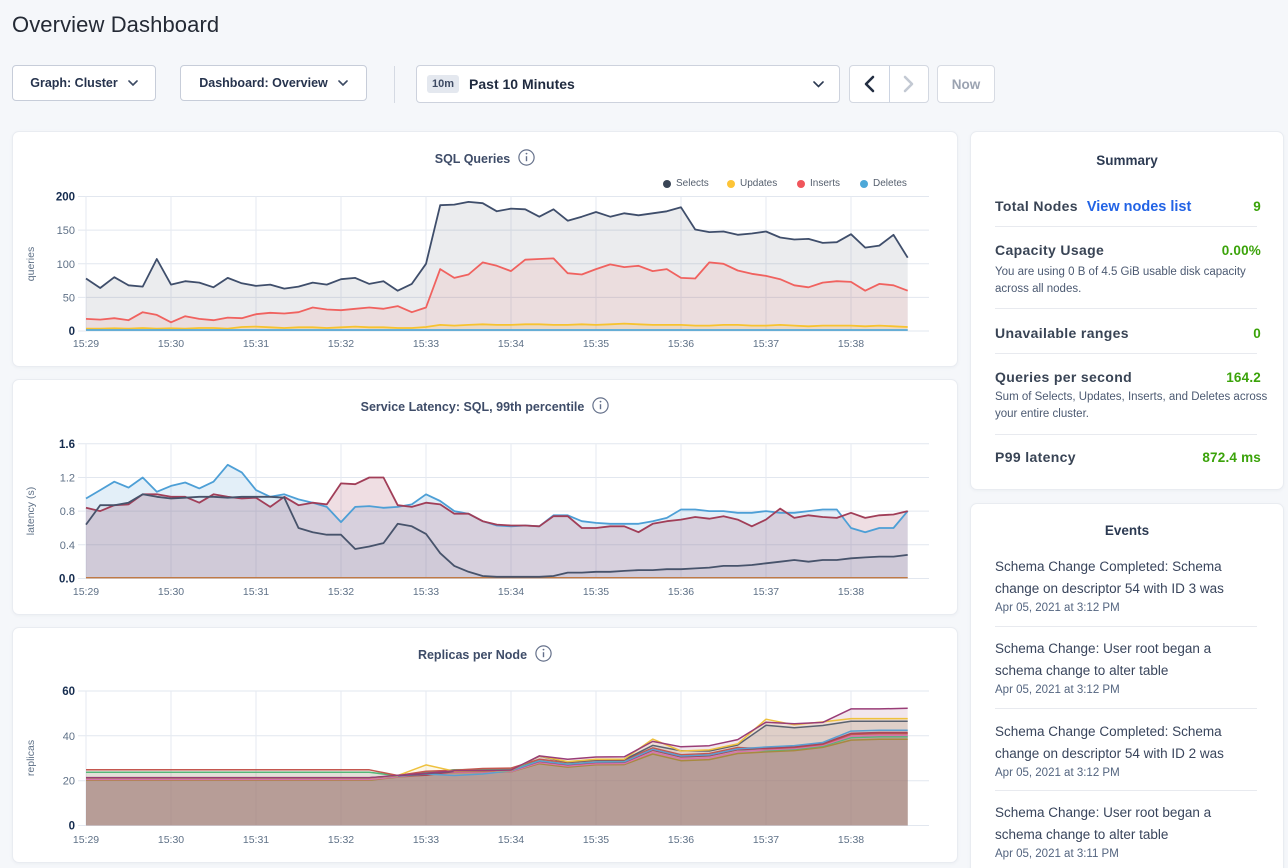 The height and width of the screenshot is (868, 1288). What do you see at coordinates (69, 737) in the screenshot?
I see `svg-text: 40` at bounding box center [69, 737].